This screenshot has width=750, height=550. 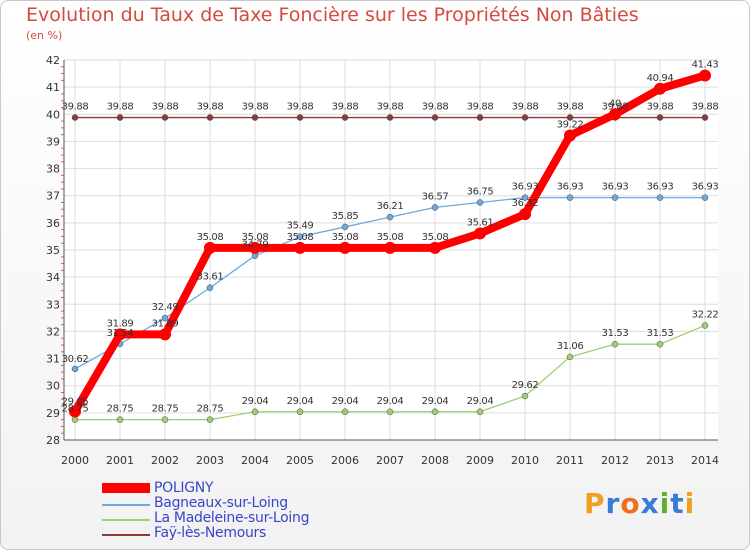 I want to click on data-label: 36.21, so click(x=390, y=206).